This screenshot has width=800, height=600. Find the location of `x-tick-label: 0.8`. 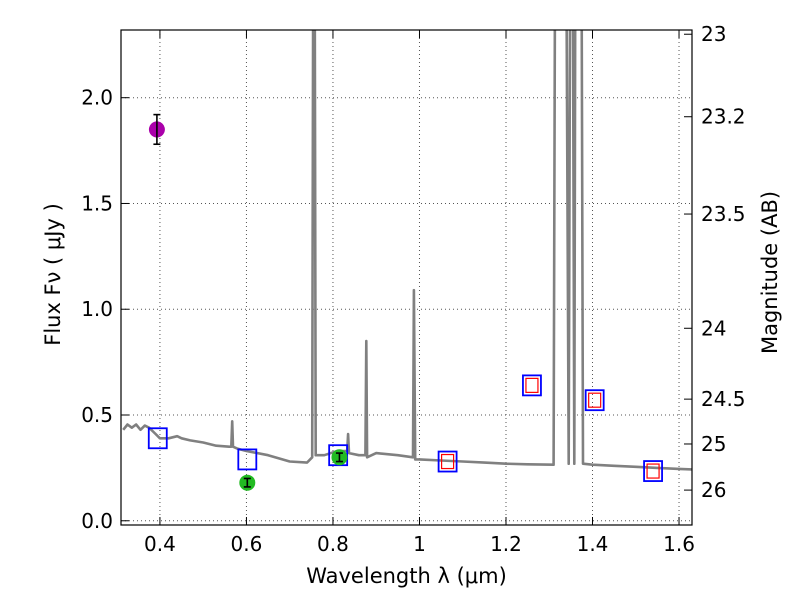

x-tick-label: 0.8 is located at coordinates (333, 544).